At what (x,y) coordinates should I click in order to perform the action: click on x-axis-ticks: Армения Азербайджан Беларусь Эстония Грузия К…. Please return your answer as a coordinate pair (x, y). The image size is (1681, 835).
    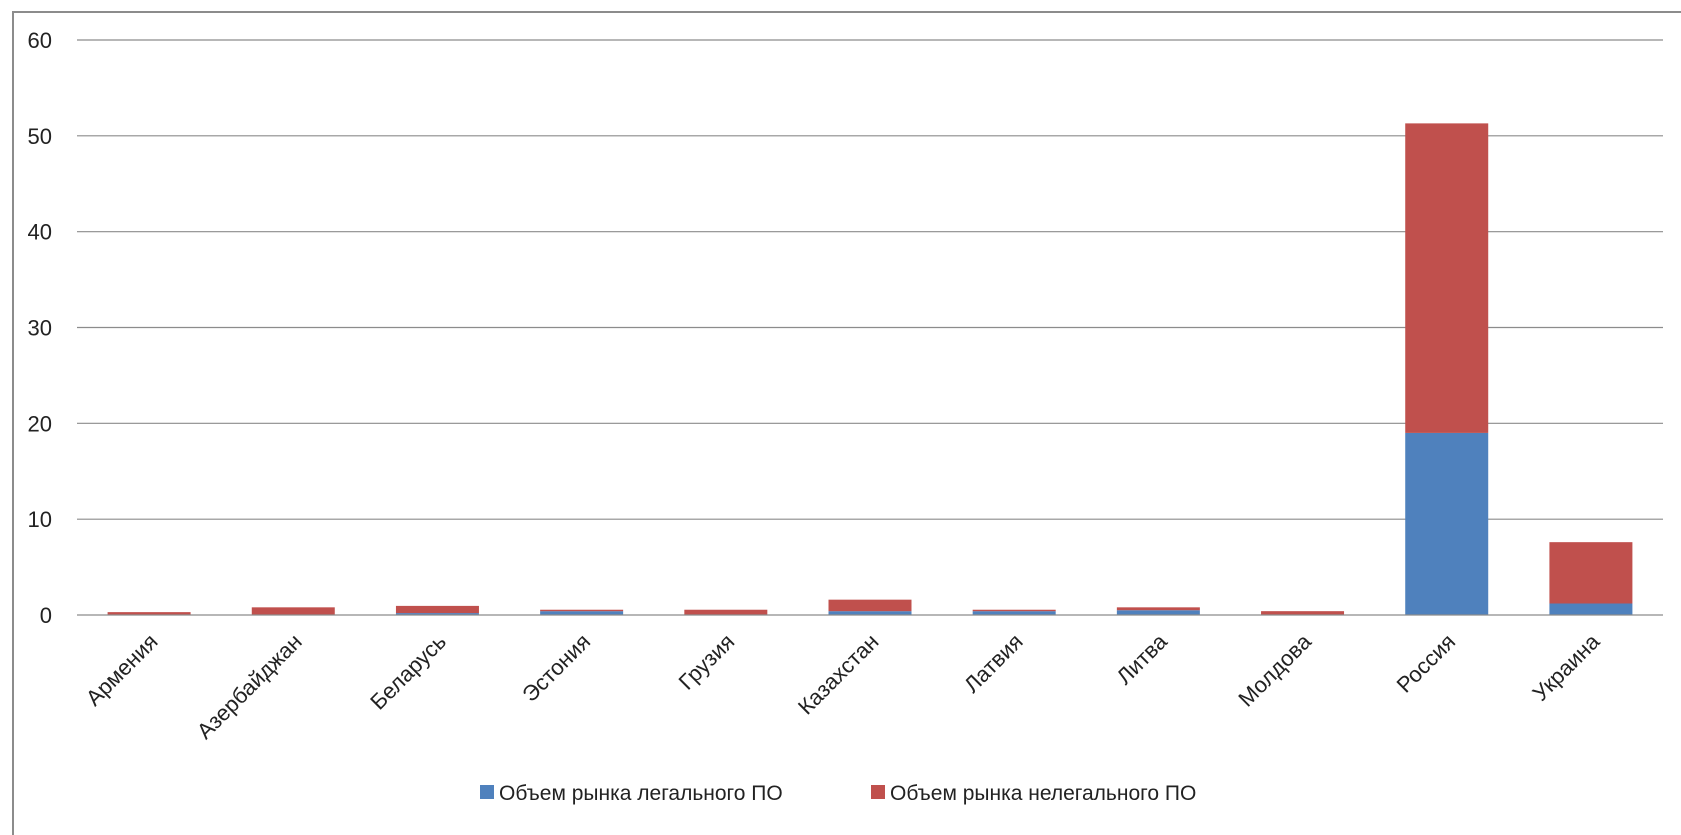
    Looking at the image, I should click on (843, 685).